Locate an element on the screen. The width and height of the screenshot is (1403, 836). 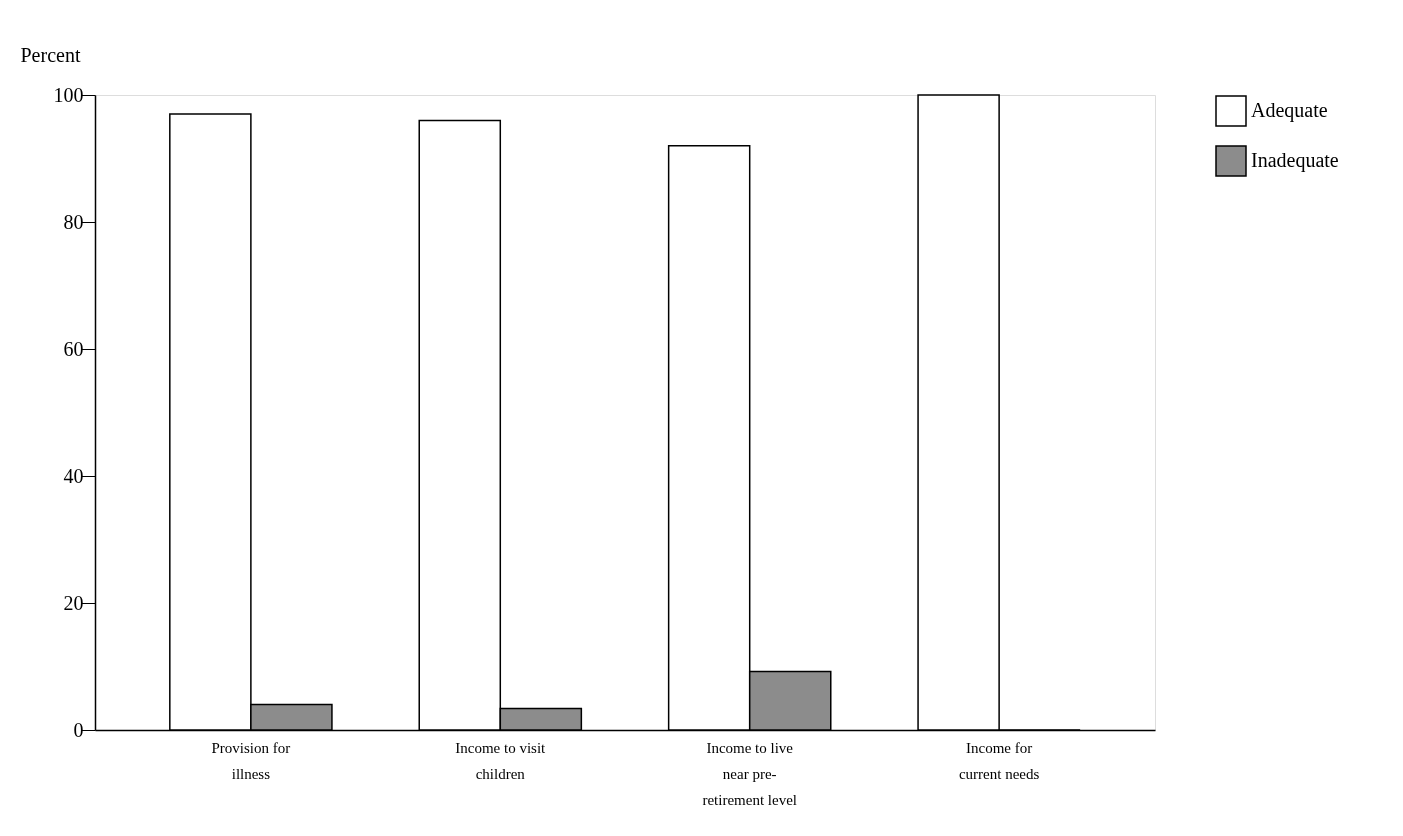
x-tick-label: Provision for illness is located at coordinates (251, 760).